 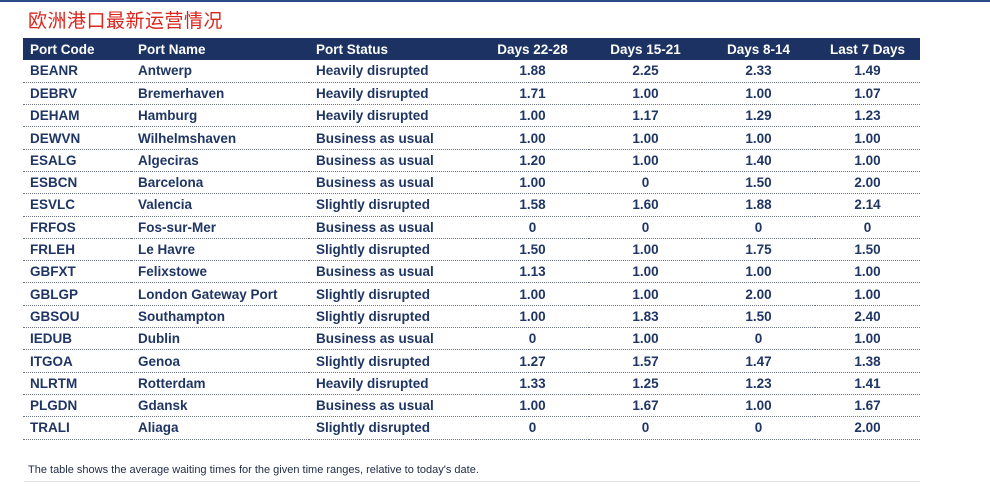 I want to click on port-name-cell: Barcelona, so click(x=220, y=183).